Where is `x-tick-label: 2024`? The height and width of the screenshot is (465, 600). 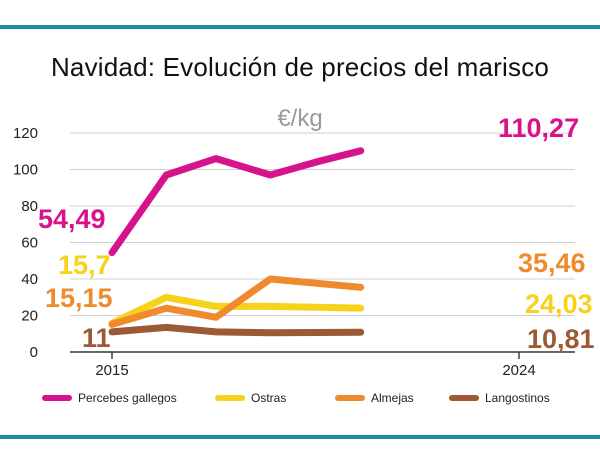 x-tick-label: 2024 is located at coordinates (518, 370).